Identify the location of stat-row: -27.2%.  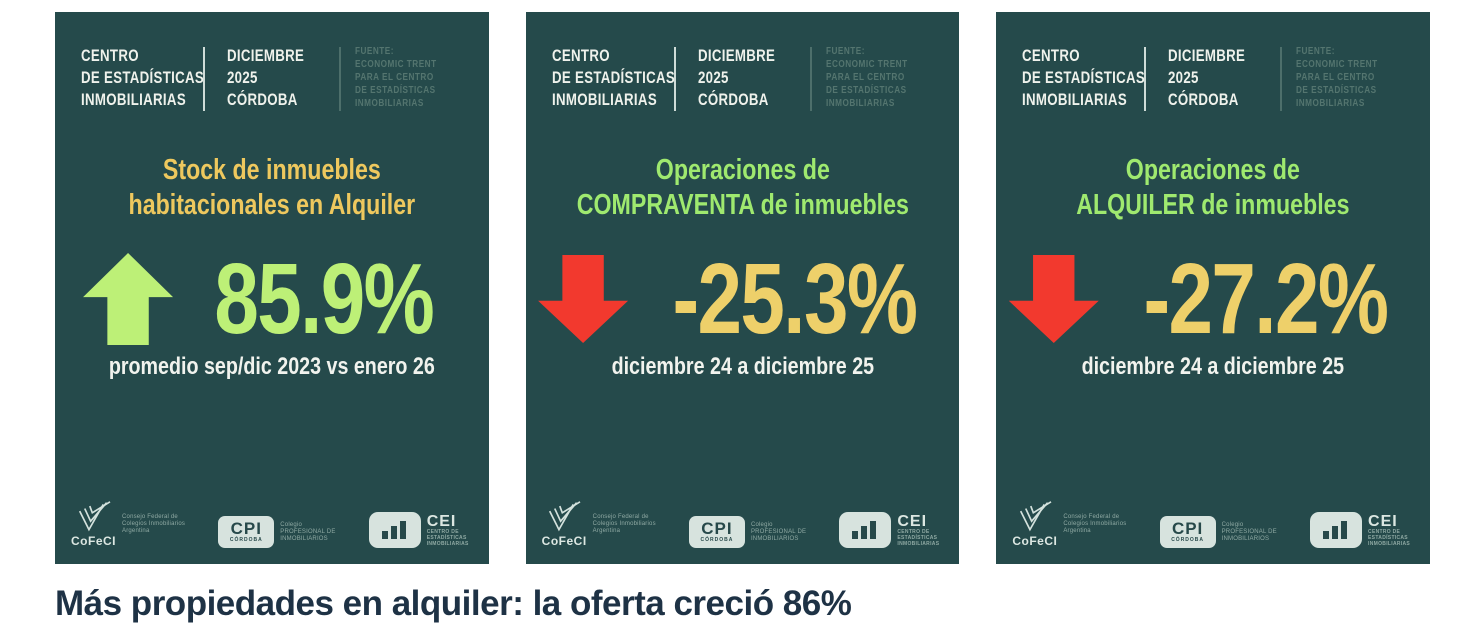
(1213, 299).